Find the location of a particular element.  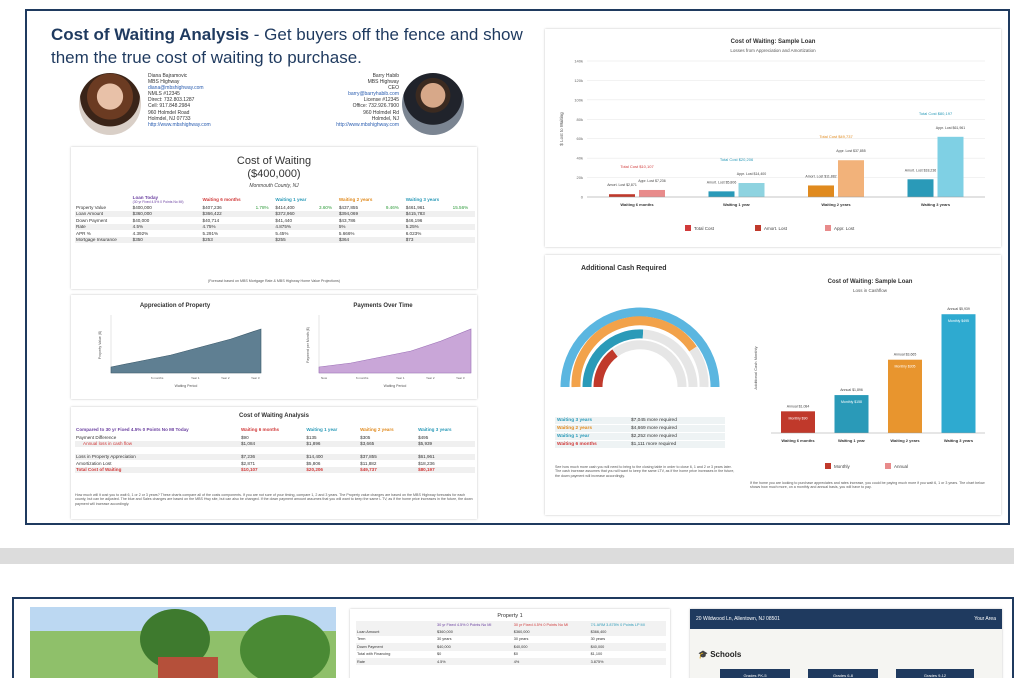

y-axis-label: Payment per Month ($) is located at coordinates (308, 345).